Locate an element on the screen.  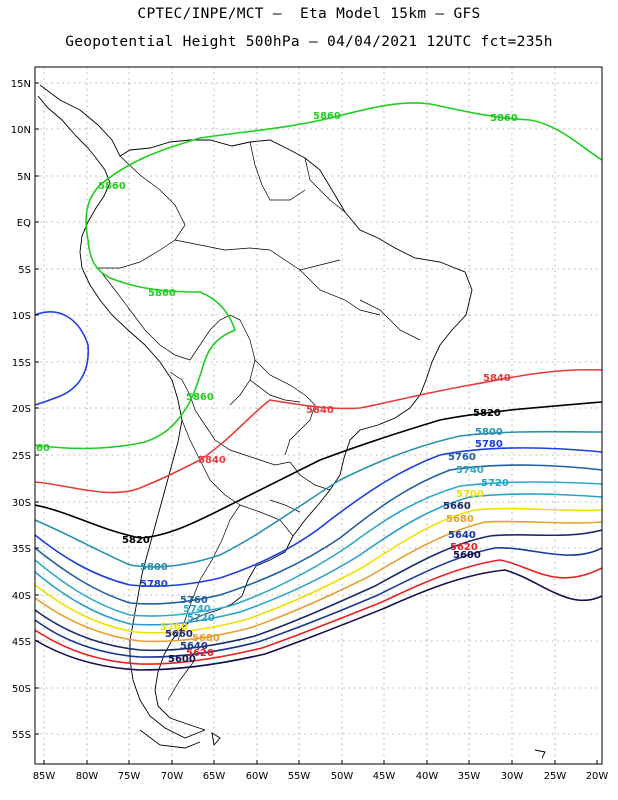
lon-tick-label: 40W is located at coordinates (427, 776).